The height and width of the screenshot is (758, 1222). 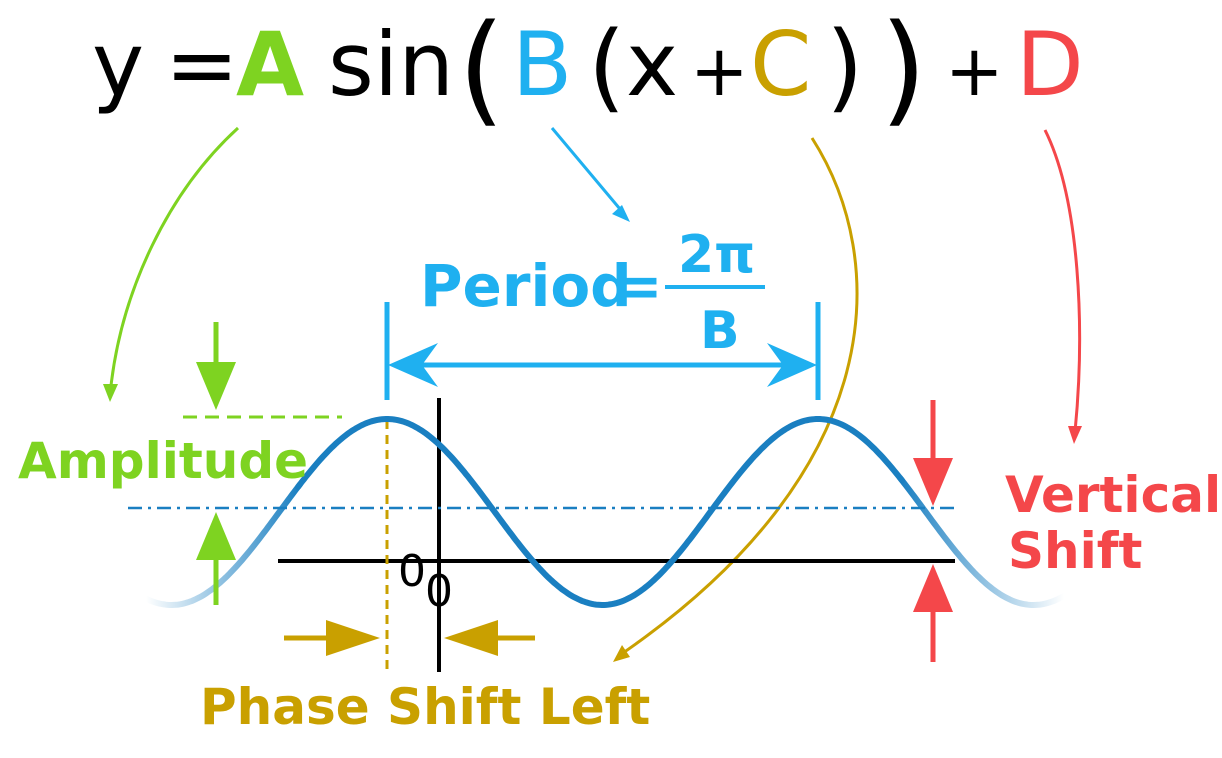 I want to click on phase-left-arrowhead, so click(x=471, y=638).